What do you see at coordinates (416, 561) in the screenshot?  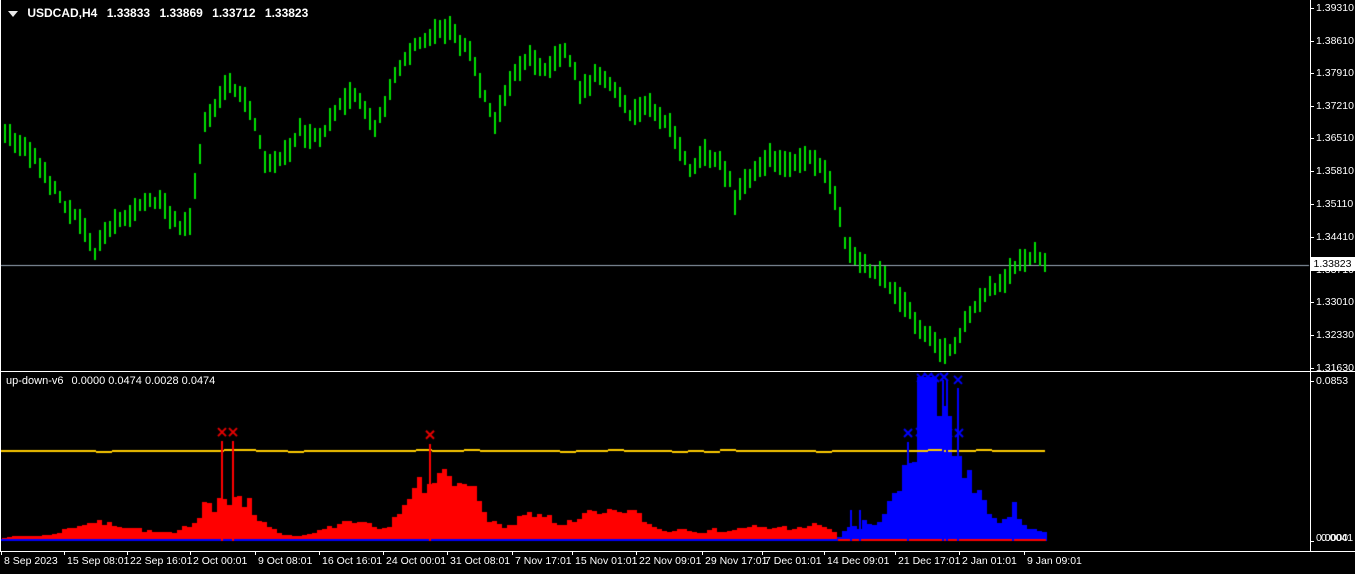 I see `time-axis-label: 24 Oct 00:01` at bounding box center [416, 561].